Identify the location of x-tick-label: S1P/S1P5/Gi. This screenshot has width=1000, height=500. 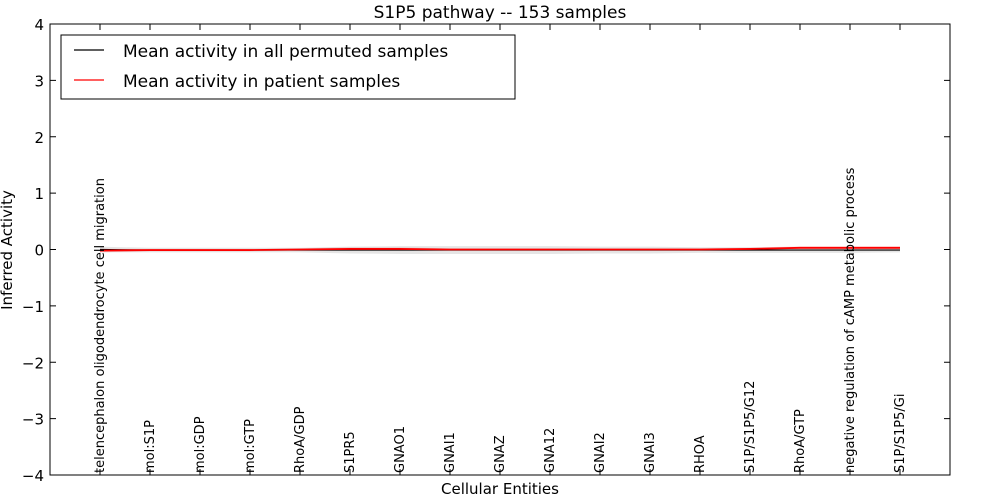
(900, 433).